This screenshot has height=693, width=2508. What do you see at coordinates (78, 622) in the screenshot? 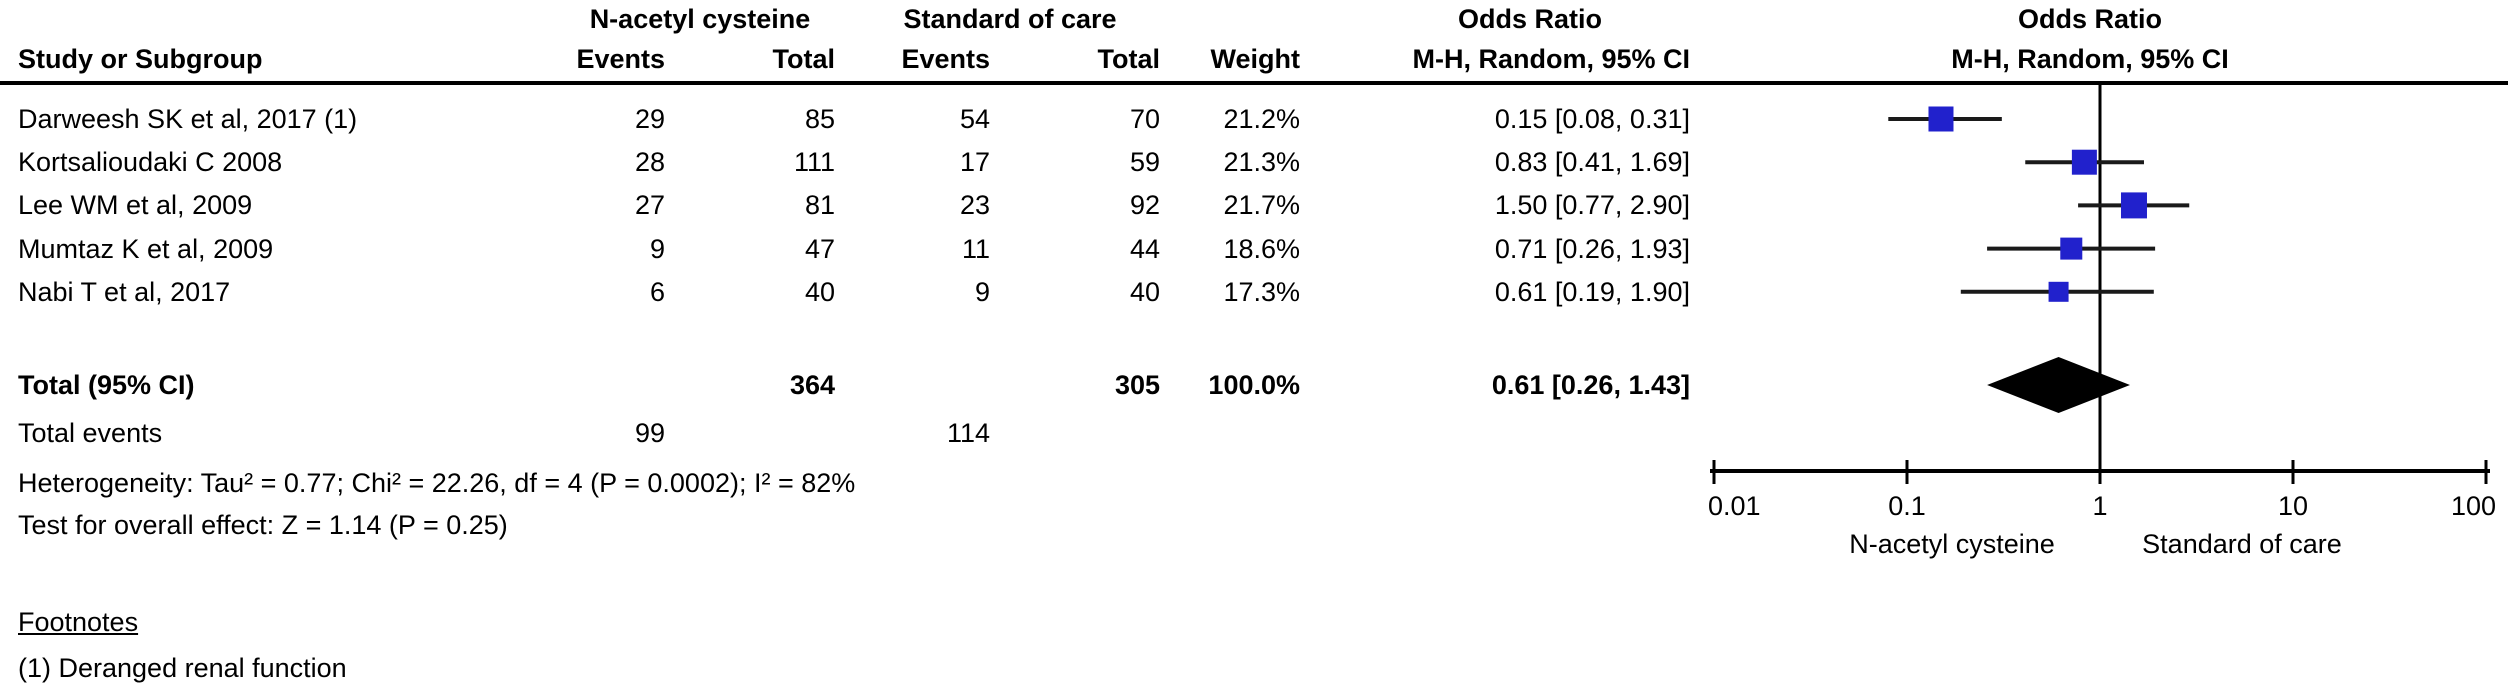
I see `footnotes-heading: Footnotes` at bounding box center [78, 622].